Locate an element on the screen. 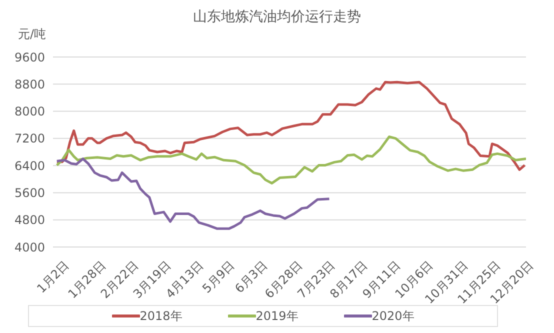 The height and width of the screenshot is (333, 554). y-tick-label: 7200 is located at coordinates (29, 139).